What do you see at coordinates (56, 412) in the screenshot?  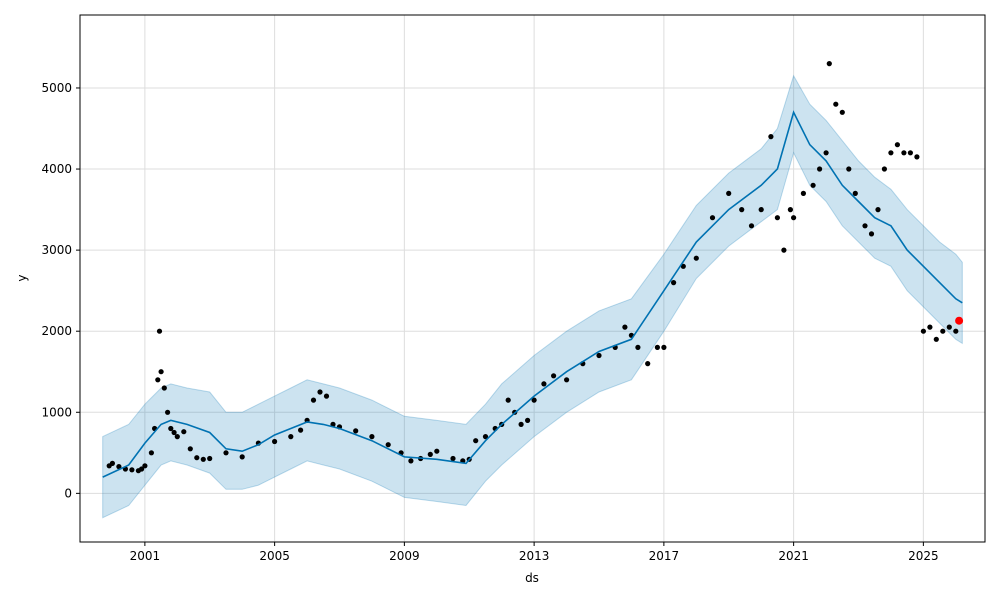 I see `y-tick-label: 1000` at bounding box center [56, 412].